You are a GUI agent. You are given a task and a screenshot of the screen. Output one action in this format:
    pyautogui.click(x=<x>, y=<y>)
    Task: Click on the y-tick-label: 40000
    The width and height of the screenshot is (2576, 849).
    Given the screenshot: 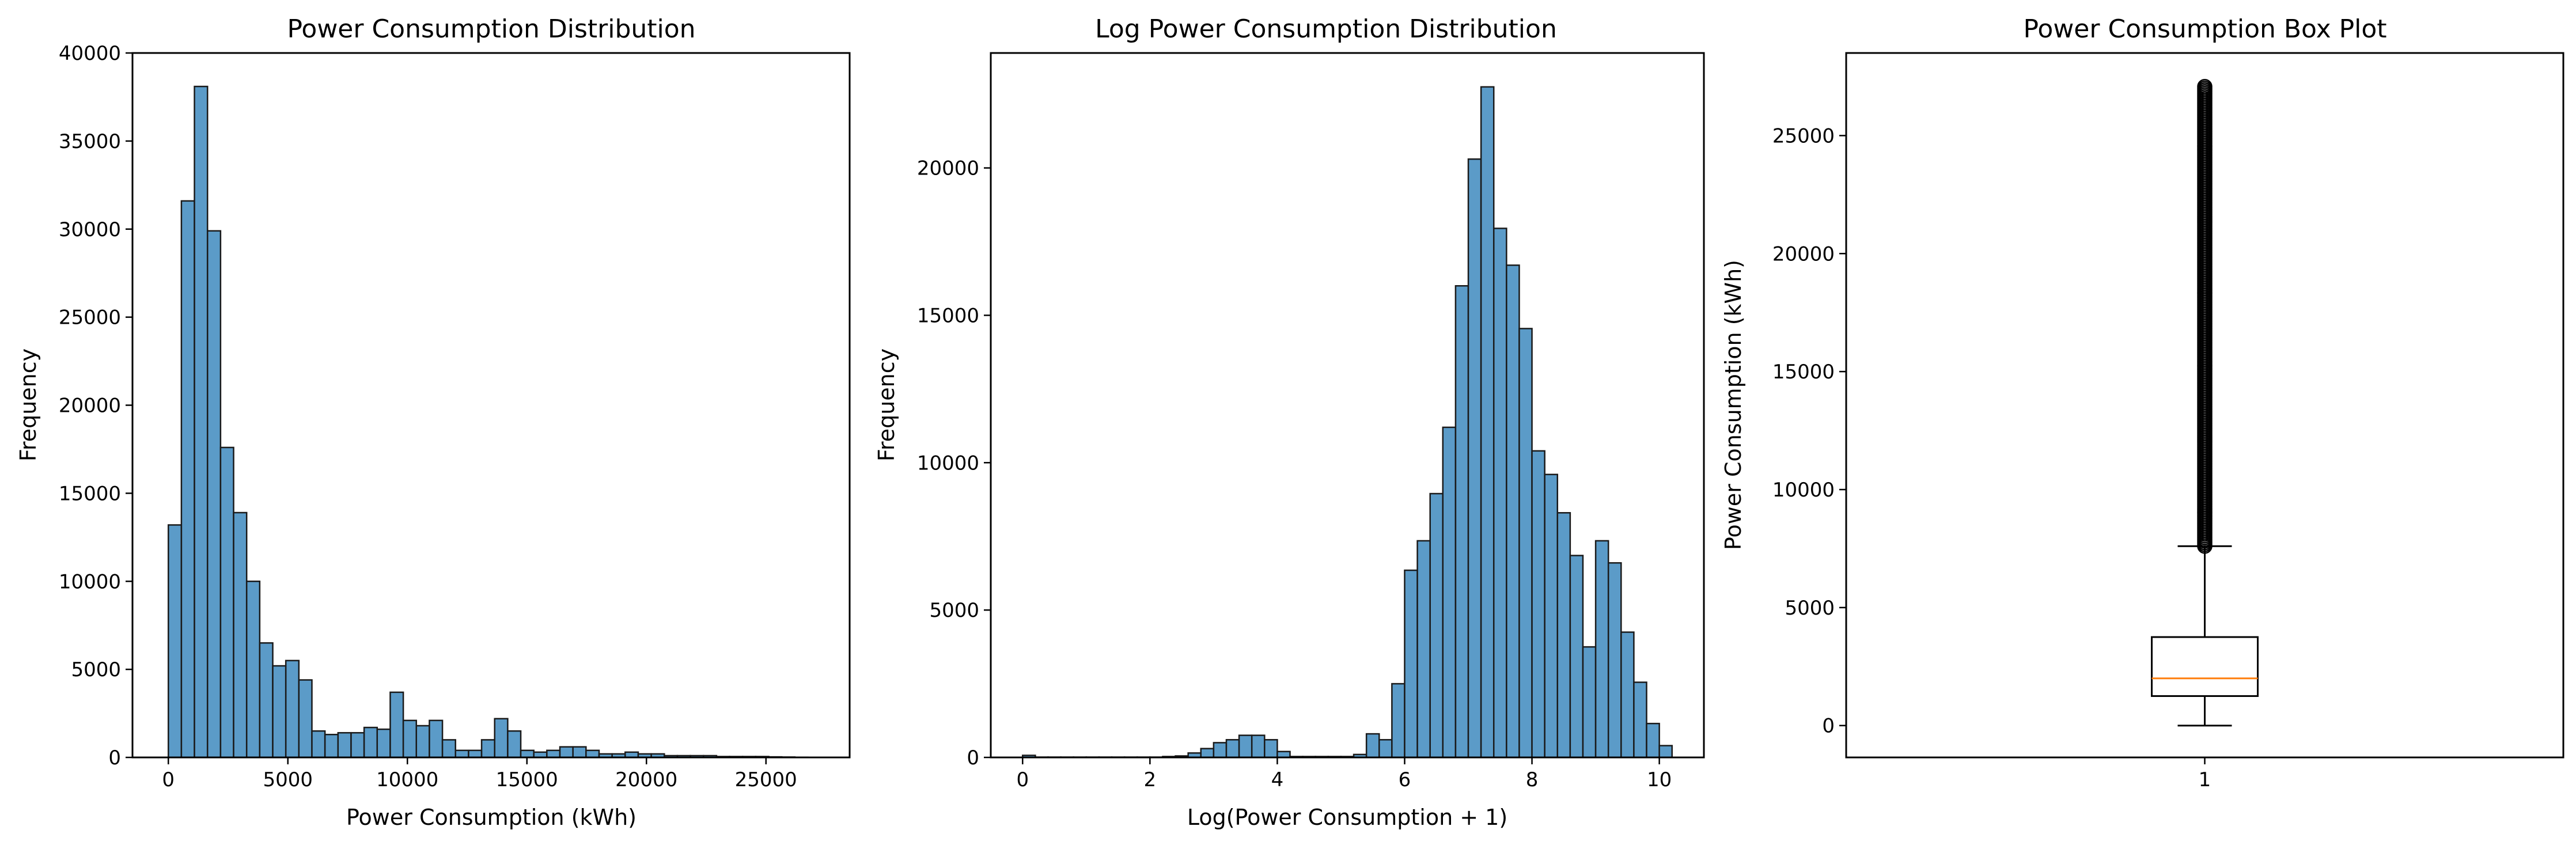 What is the action you would take?
    pyautogui.click(x=90, y=53)
    